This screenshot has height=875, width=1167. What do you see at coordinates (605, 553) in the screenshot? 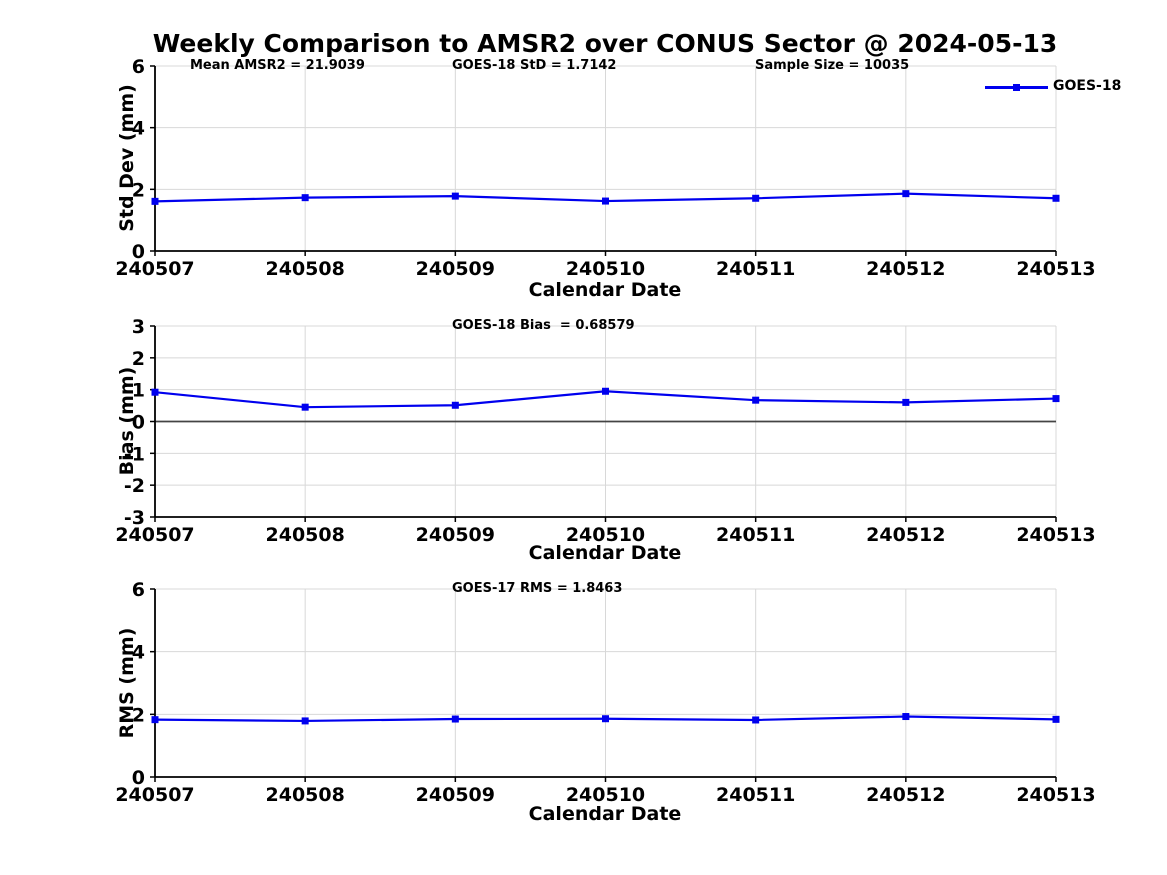
I see `bias-x-axis-label: Calendar Date` at bounding box center [605, 553].